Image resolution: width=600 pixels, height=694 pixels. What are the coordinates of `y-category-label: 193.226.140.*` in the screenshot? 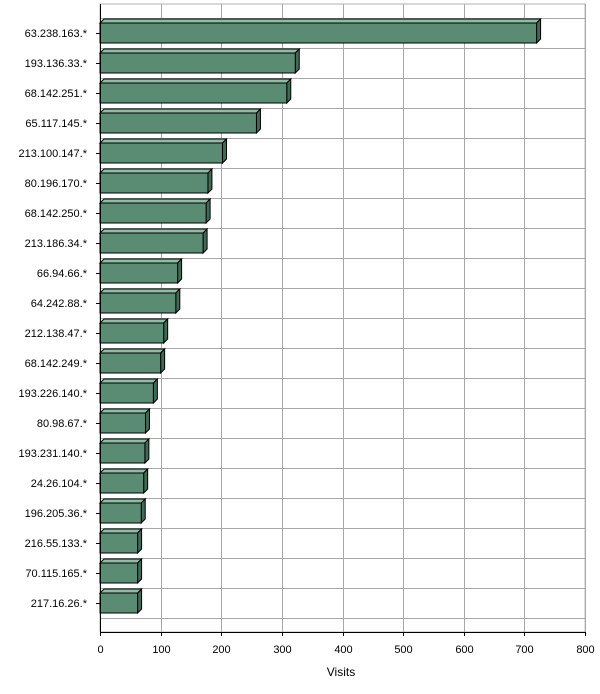 It's located at (52, 394).